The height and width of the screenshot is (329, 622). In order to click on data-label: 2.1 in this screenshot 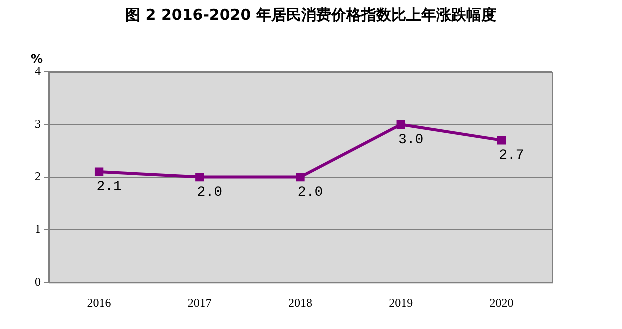, I will do `click(109, 188)`.